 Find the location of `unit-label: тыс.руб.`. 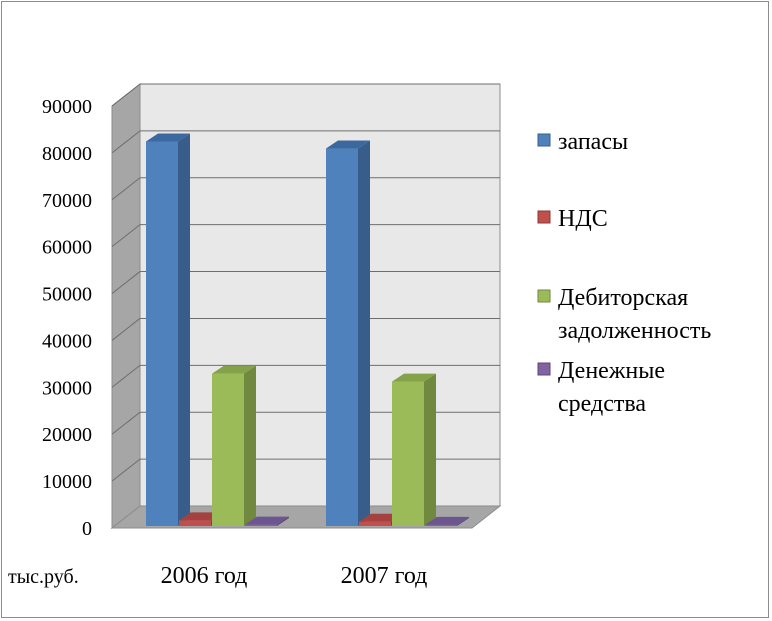

unit-label: тыс.руб. is located at coordinates (43, 577).